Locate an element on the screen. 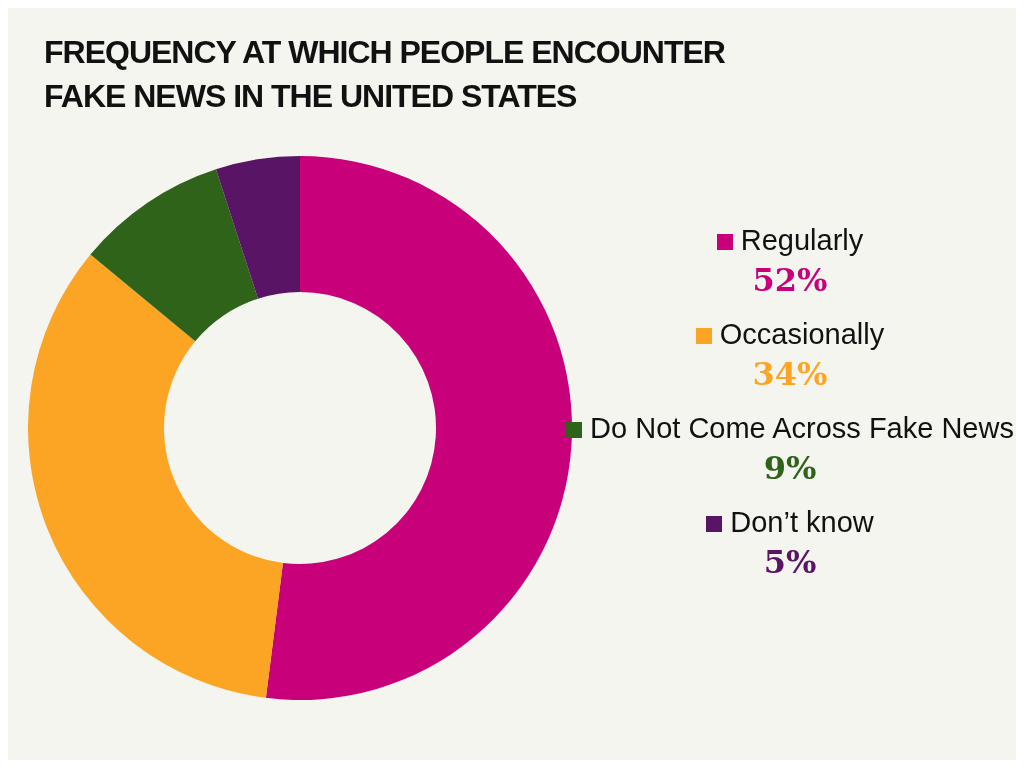  legend-label: Regularly is located at coordinates (802, 240).